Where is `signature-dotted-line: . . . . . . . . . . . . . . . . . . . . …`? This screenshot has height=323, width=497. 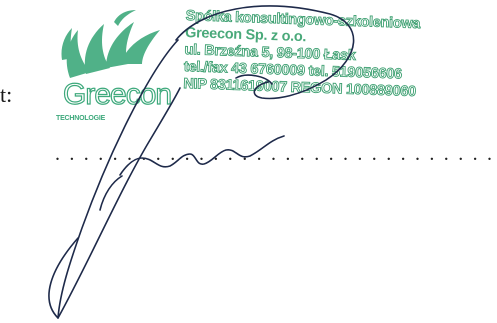 signature-dotted-line: . . . . . . . . . . . . . . . . . . . . … is located at coordinates (276, 154).